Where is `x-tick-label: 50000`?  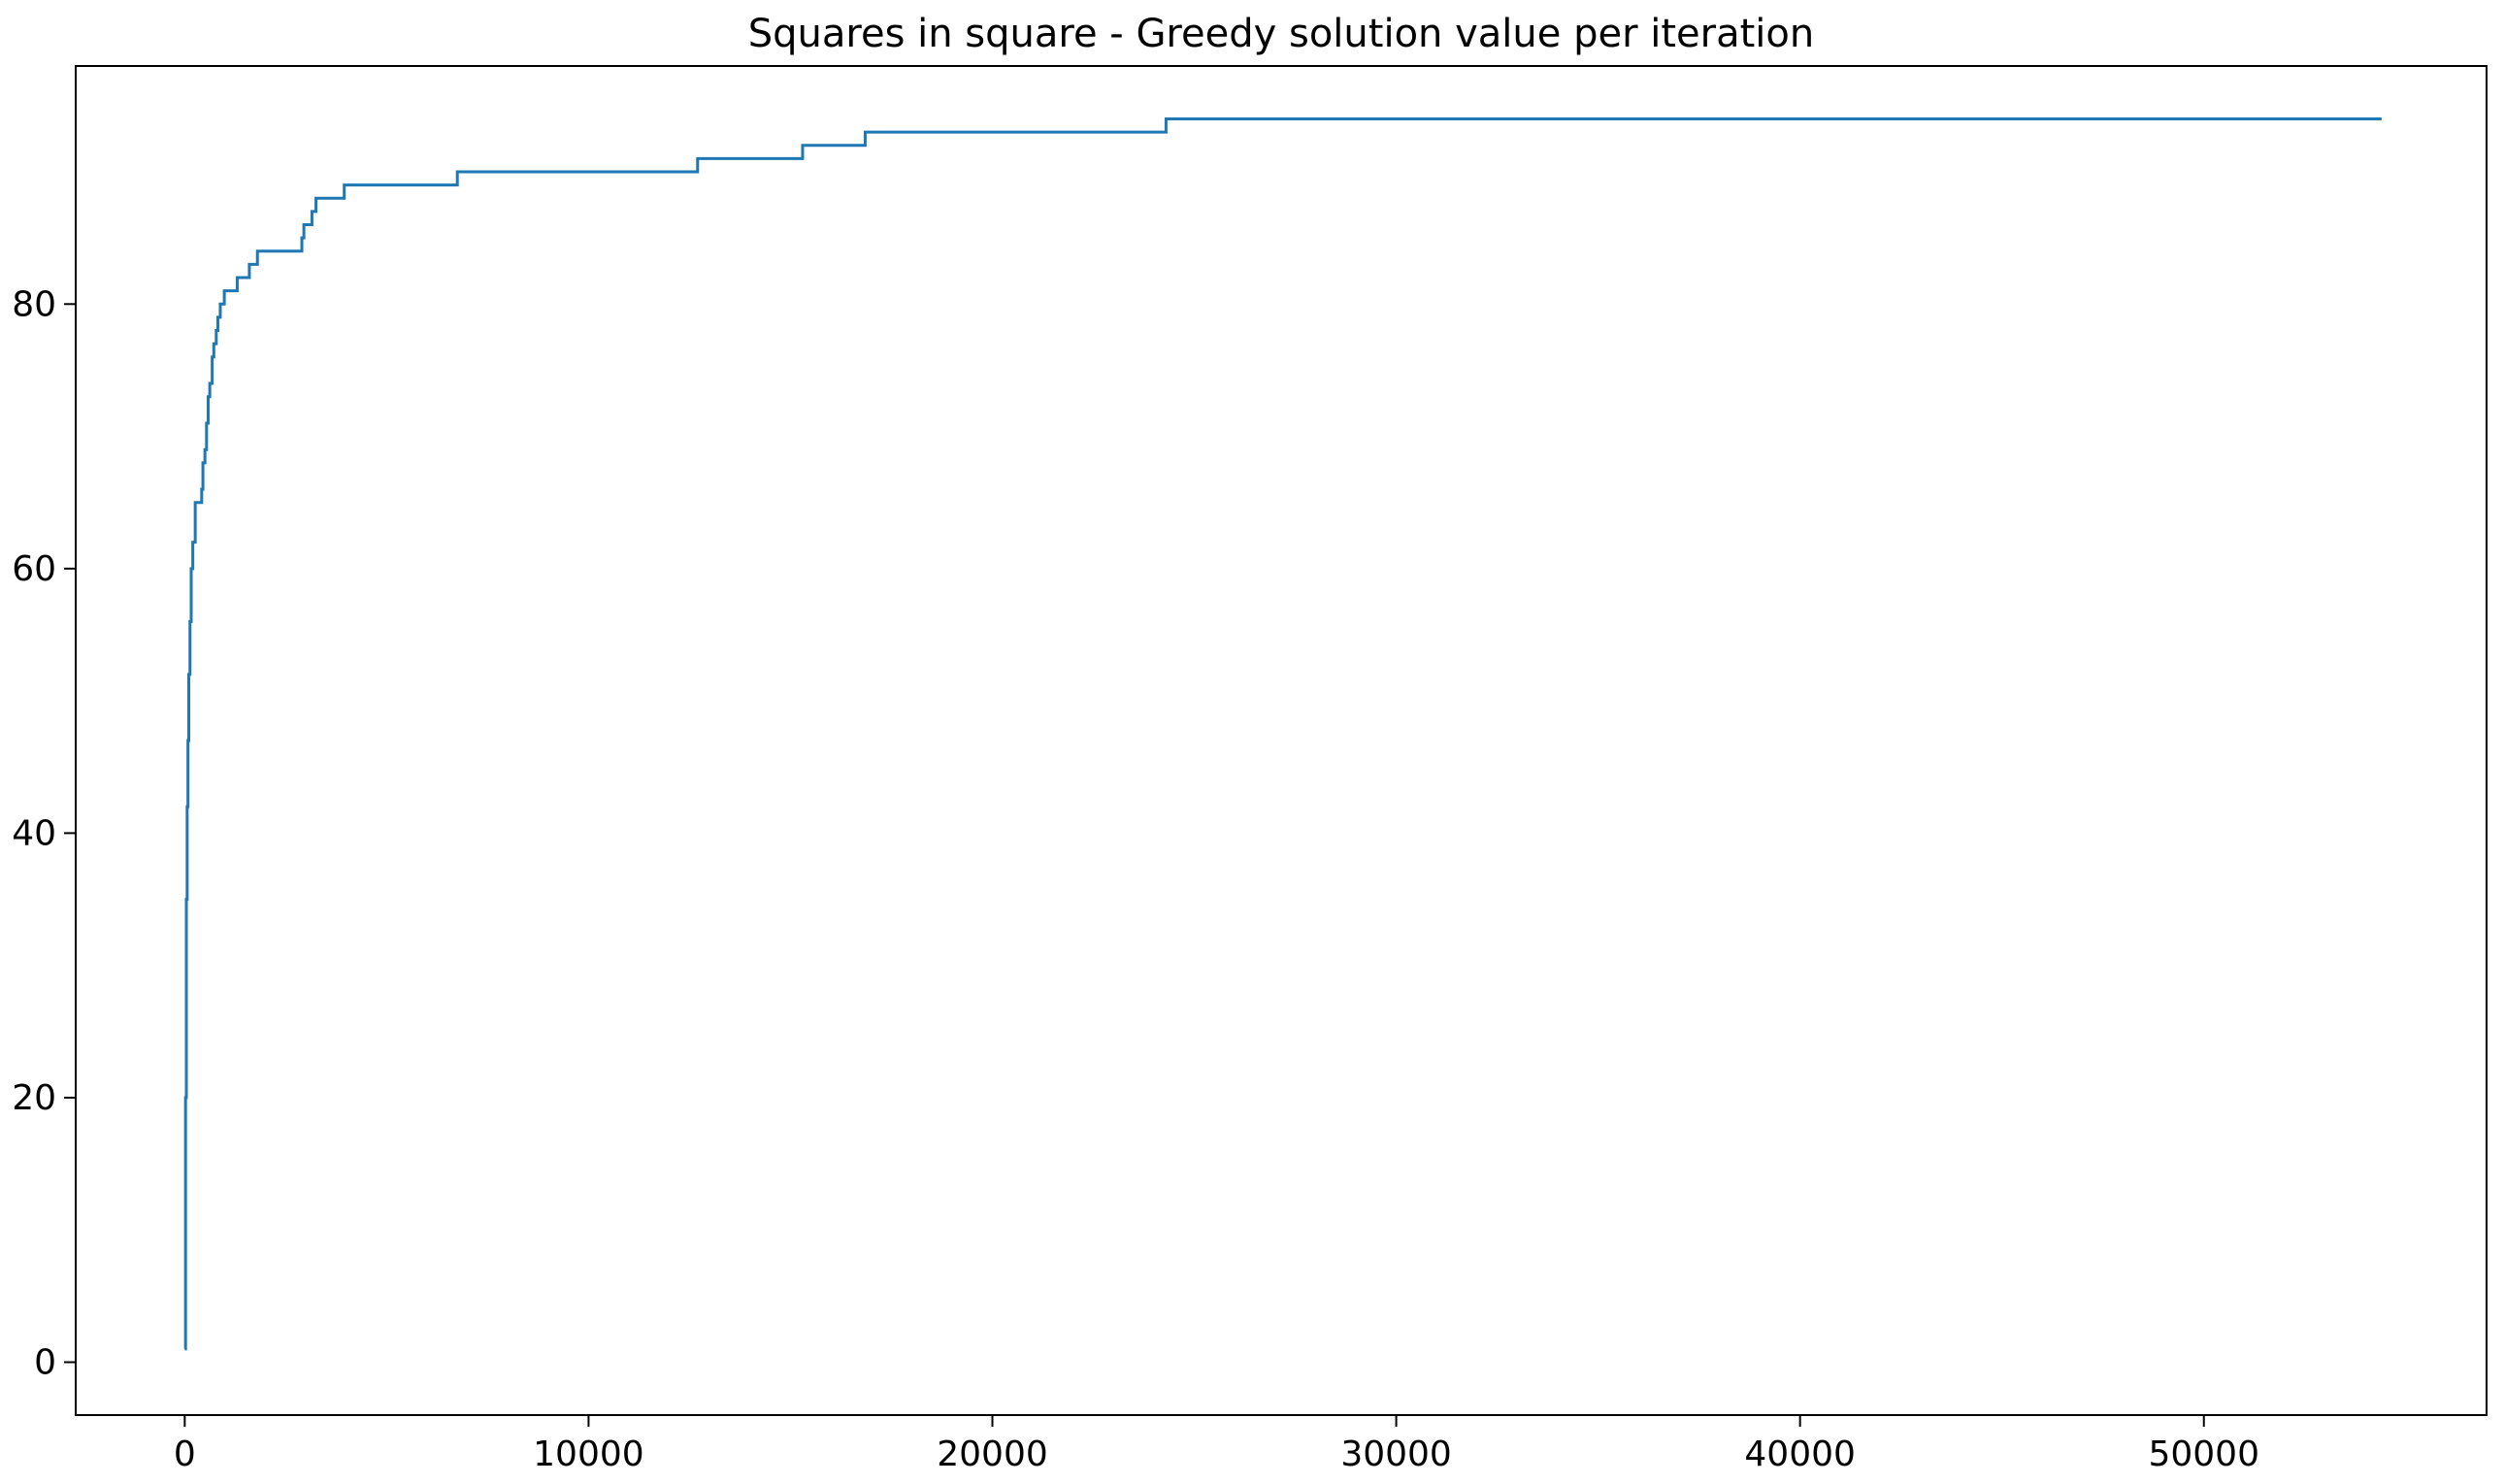
x-tick-label: 50000 is located at coordinates (2203, 1454).